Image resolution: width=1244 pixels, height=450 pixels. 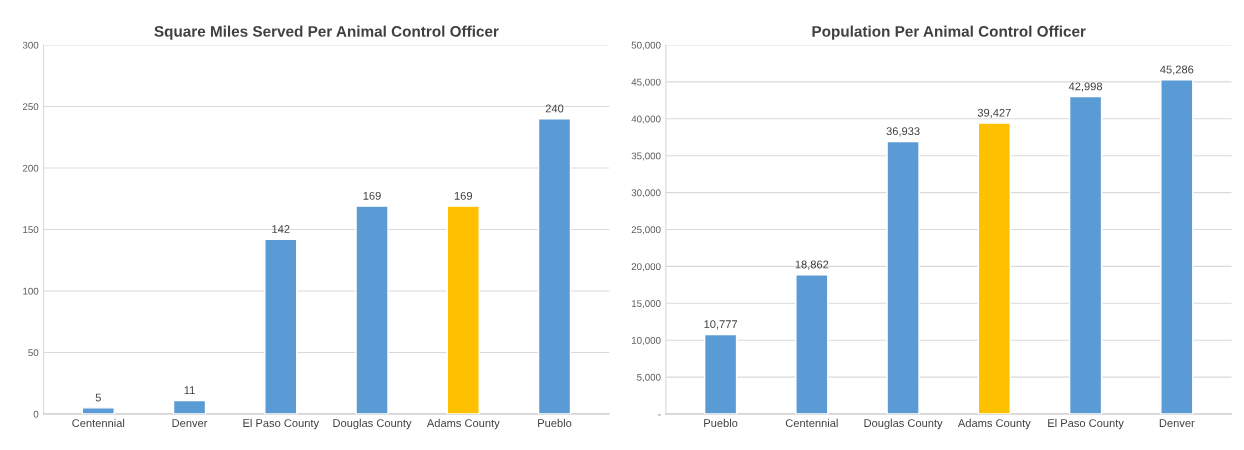 What do you see at coordinates (721, 325) in the screenshot?
I see `data-label: 10,777` at bounding box center [721, 325].